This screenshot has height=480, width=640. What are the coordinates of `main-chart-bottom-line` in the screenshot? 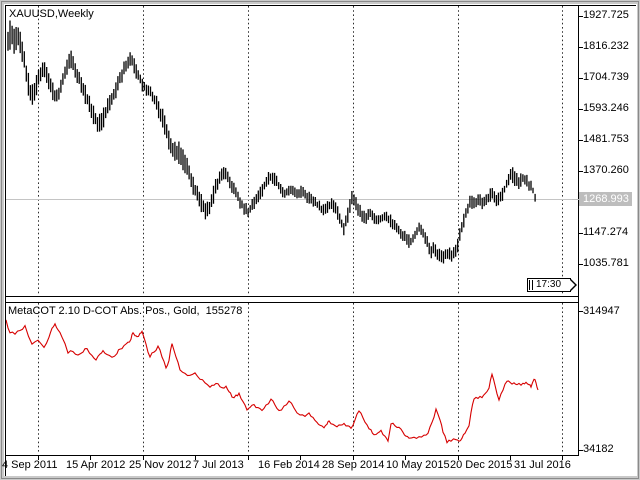 It's located at (292, 296).